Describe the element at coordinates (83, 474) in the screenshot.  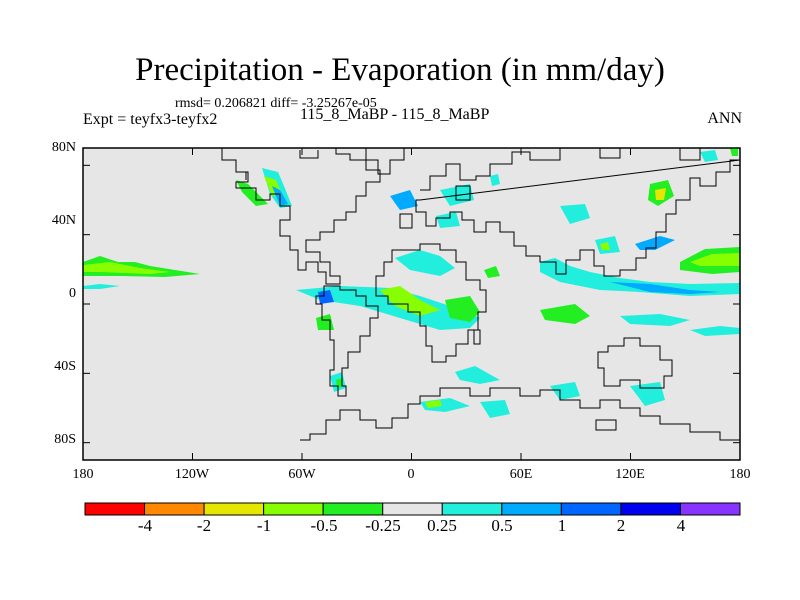
I see `lon-label-180w: 180` at that location.